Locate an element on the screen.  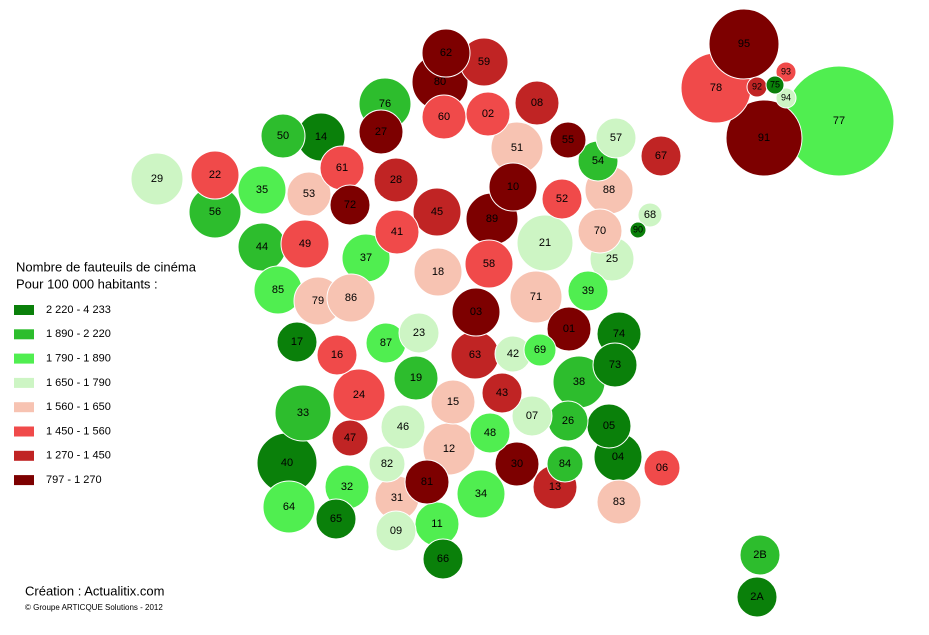
credit: Création : Actualitix.com is located at coordinates (94, 590).